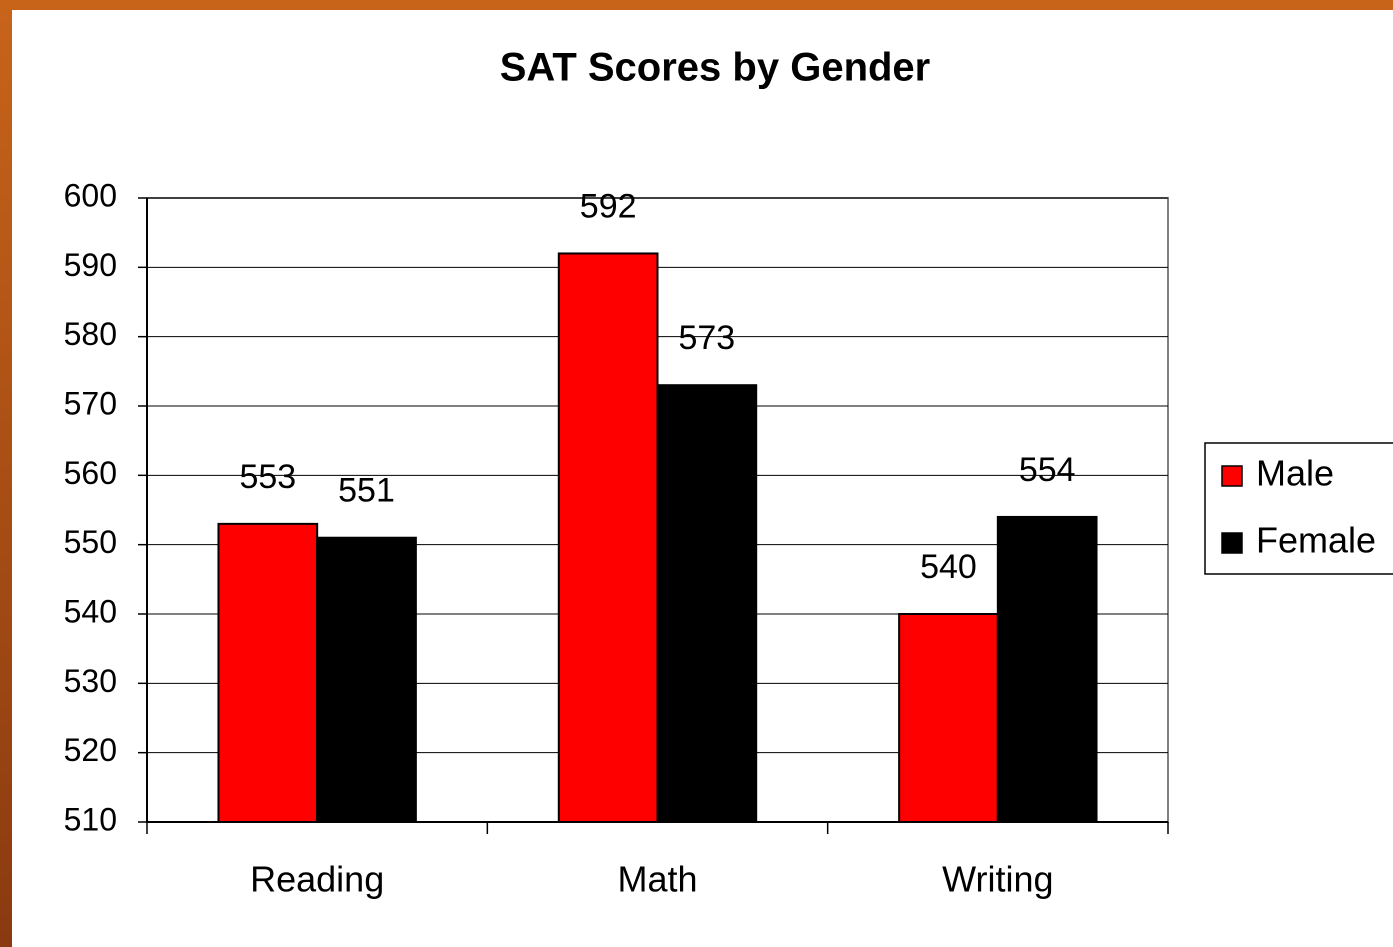 This screenshot has height=947, width=1393. What do you see at coordinates (90, 334) in the screenshot?
I see `y-tick-label: 580` at bounding box center [90, 334].